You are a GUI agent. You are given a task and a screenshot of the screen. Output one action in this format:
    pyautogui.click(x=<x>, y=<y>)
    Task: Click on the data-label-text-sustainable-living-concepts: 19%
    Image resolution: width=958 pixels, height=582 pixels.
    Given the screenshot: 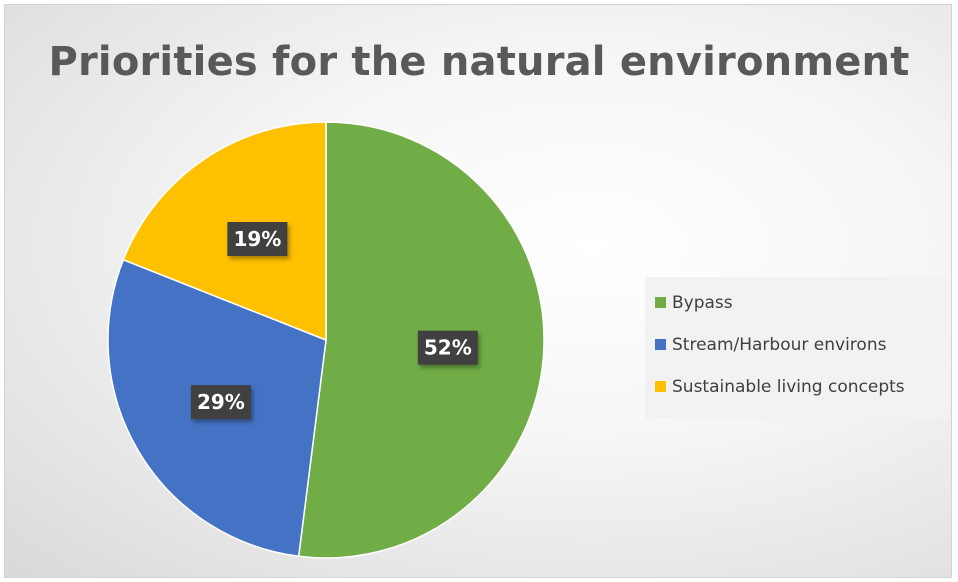 What is the action you would take?
    pyautogui.click(x=257, y=239)
    